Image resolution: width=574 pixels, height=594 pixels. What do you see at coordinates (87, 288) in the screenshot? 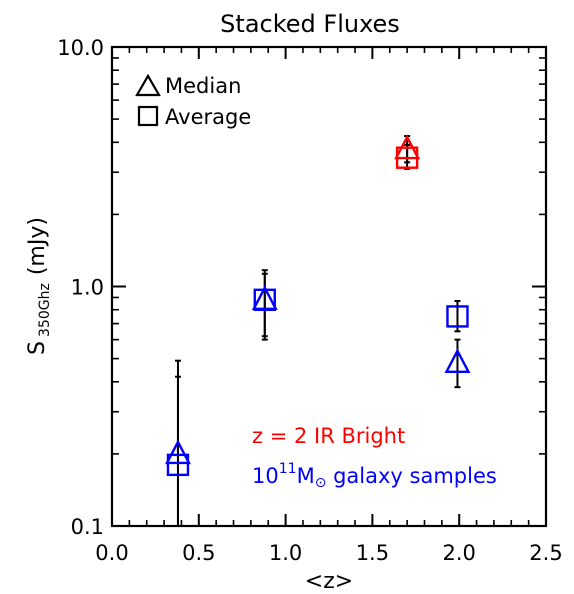
I see `y-tick-label: 1.0` at bounding box center [87, 288].